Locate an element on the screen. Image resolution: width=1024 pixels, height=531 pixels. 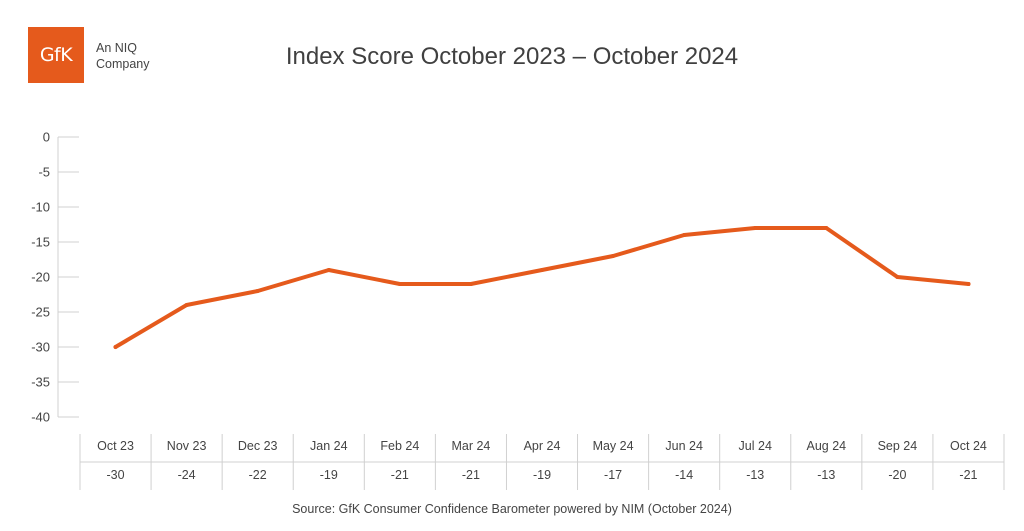
chart-title: Index Score October 2023 – October 2024 is located at coordinates (512, 57).